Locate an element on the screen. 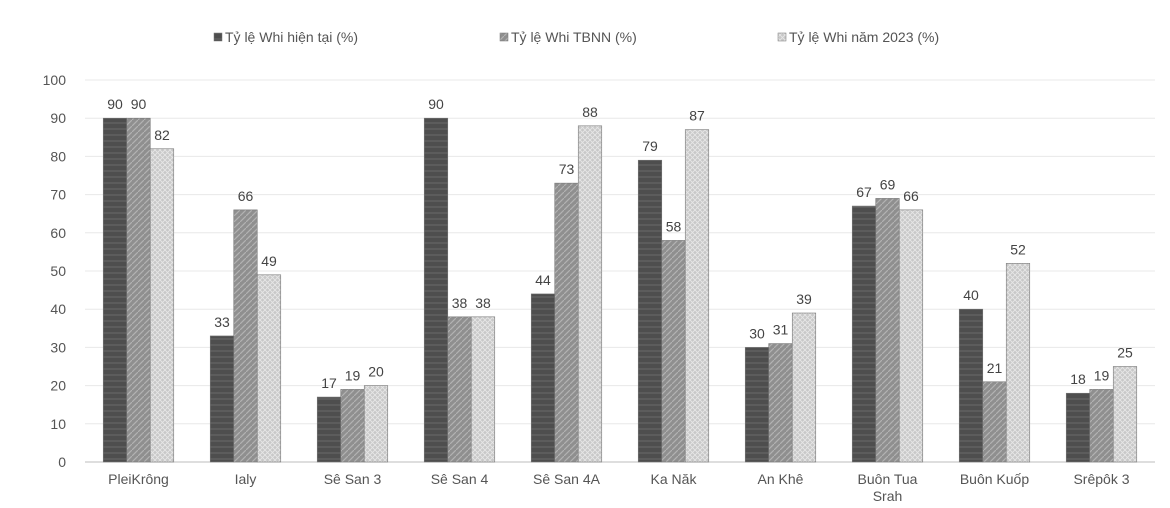  data-label: 30 is located at coordinates (757, 333).